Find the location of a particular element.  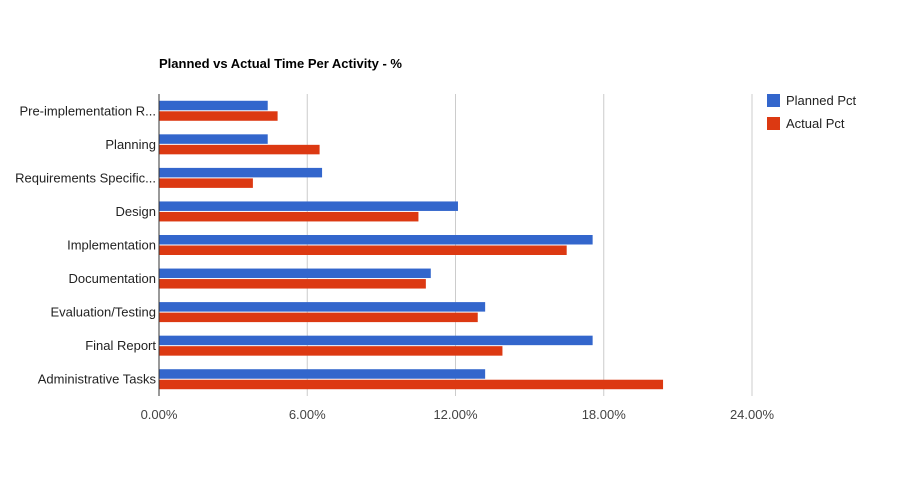

x-tick-label: 18.00% is located at coordinates (604, 414).